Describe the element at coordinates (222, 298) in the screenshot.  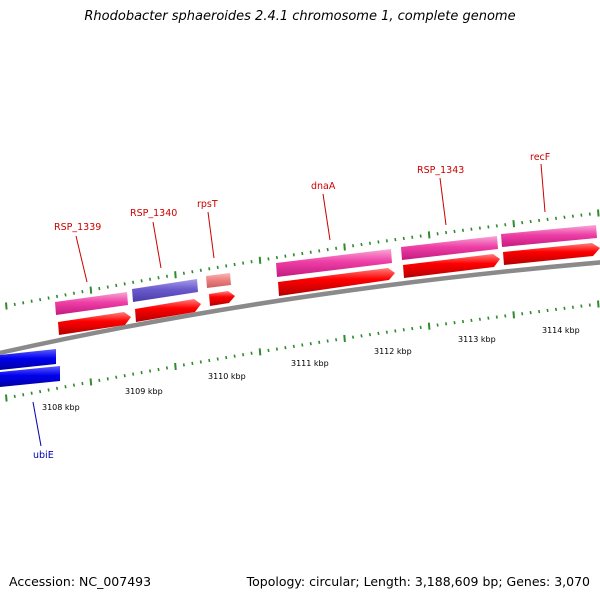
I see `rpsT-cds` at that location.